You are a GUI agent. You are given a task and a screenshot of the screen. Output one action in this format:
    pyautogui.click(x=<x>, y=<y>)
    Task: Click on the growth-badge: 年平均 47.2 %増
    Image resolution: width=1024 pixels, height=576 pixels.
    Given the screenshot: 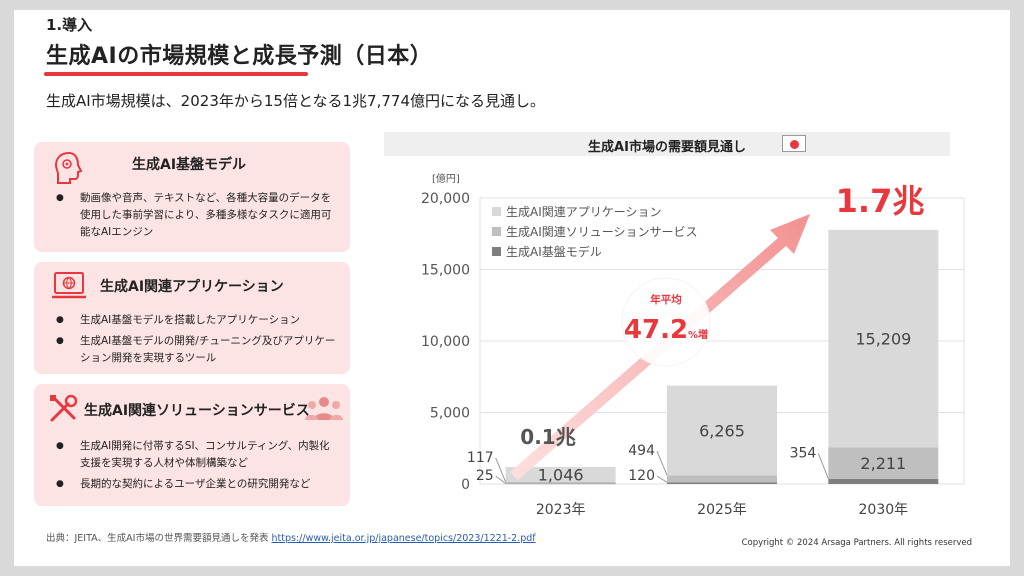 What is the action you would take?
    pyautogui.click(x=666, y=322)
    